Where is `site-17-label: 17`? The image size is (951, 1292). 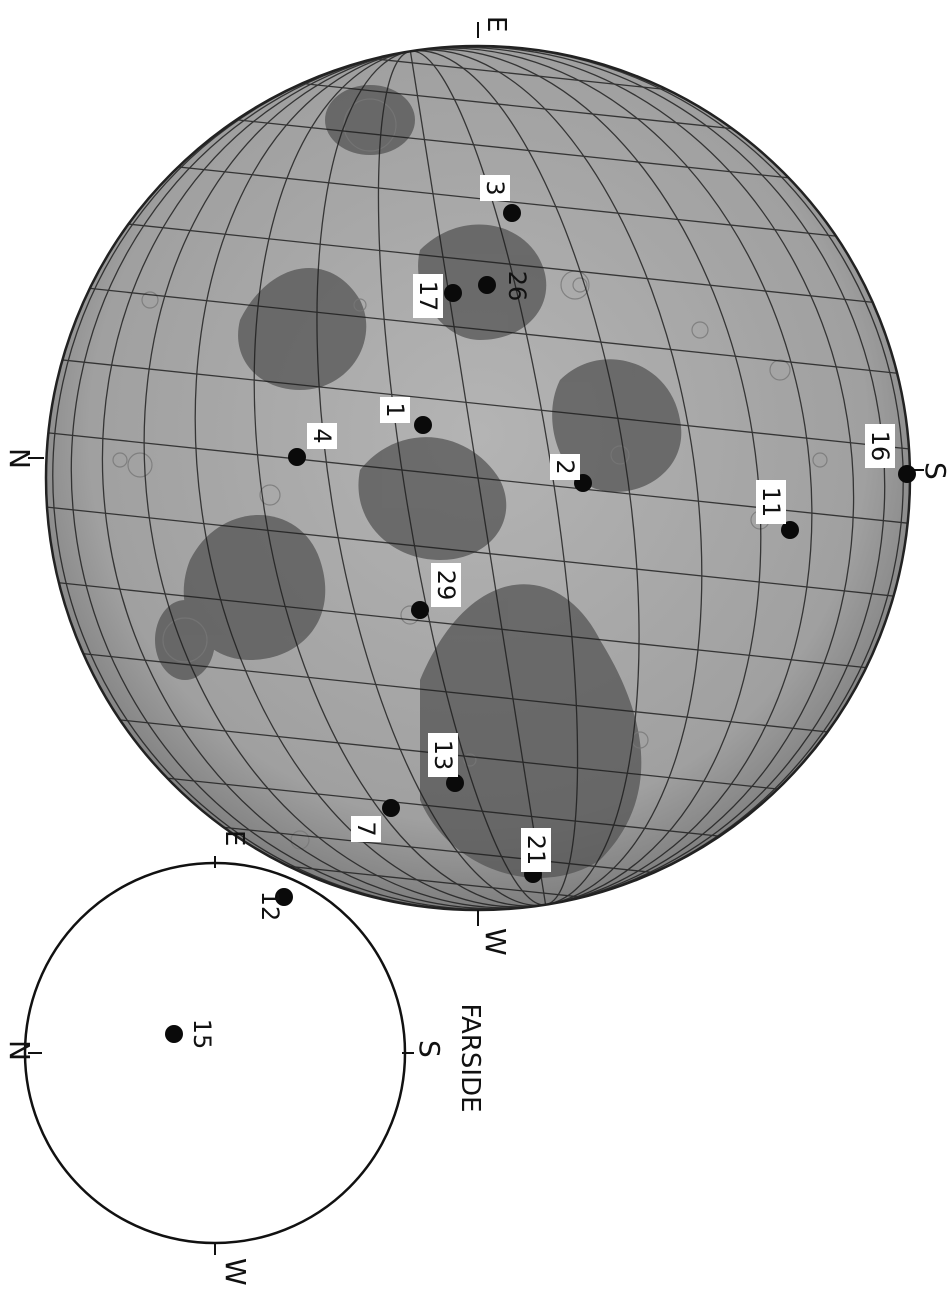 site-17-label: 17 is located at coordinates (428, 296).